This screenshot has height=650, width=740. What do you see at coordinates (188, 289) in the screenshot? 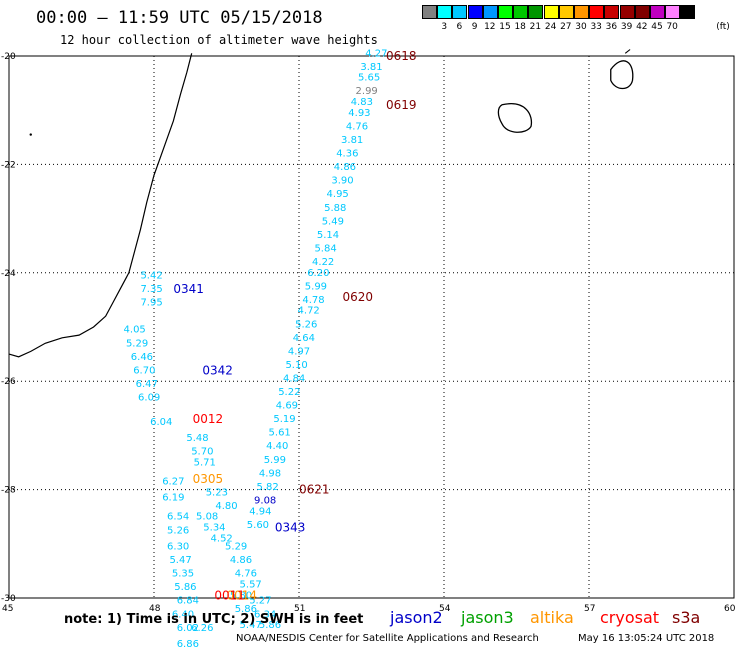
I see `pass-time-label: 0341` at bounding box center [188, 289].